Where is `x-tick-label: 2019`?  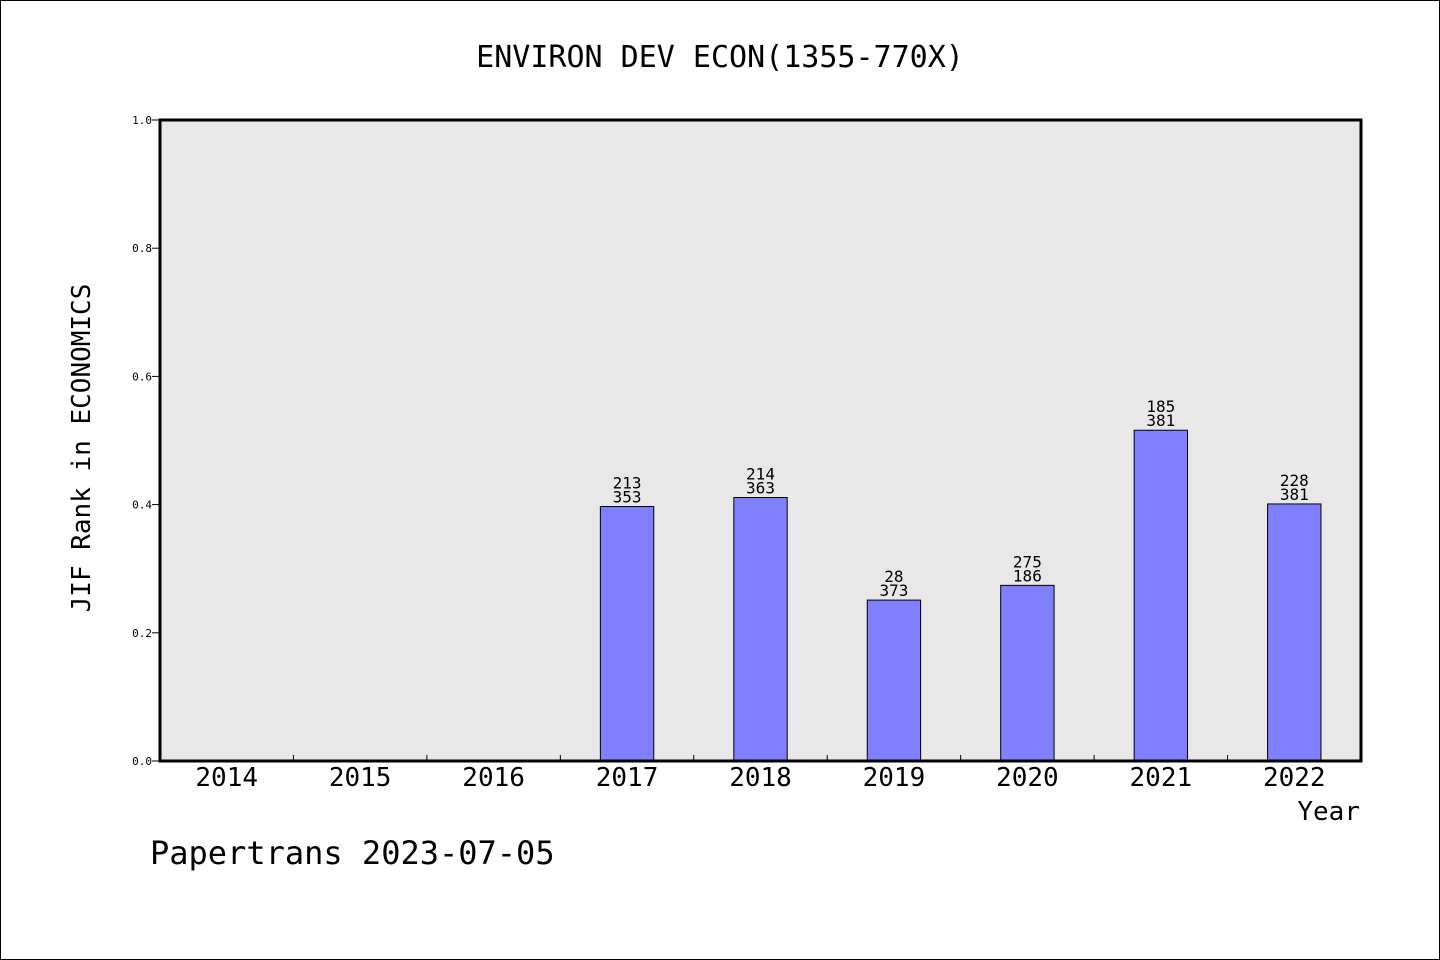 x-tick-label: 2019 is located at coordinates (894, 778).